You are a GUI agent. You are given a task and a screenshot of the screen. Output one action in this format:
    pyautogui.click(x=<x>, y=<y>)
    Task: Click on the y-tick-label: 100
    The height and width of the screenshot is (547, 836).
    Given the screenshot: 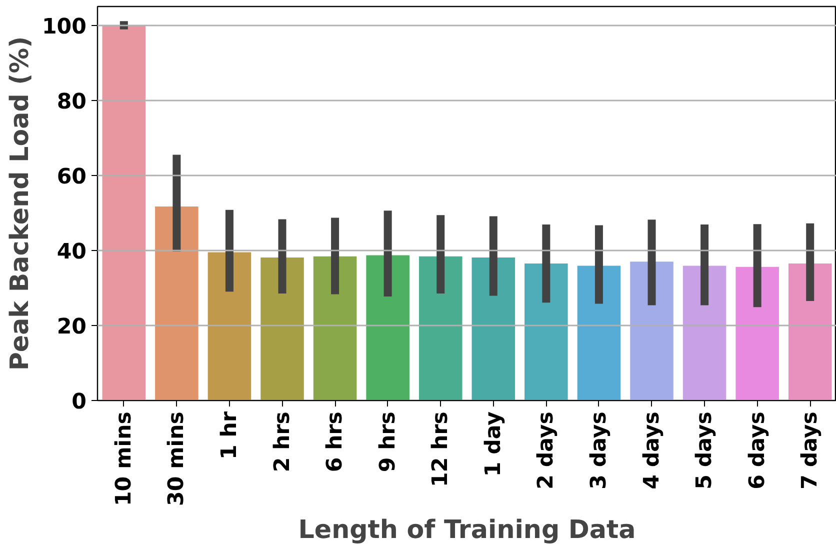 What is the action you would take?
    pyautogui.click(x=64, y=27)
    